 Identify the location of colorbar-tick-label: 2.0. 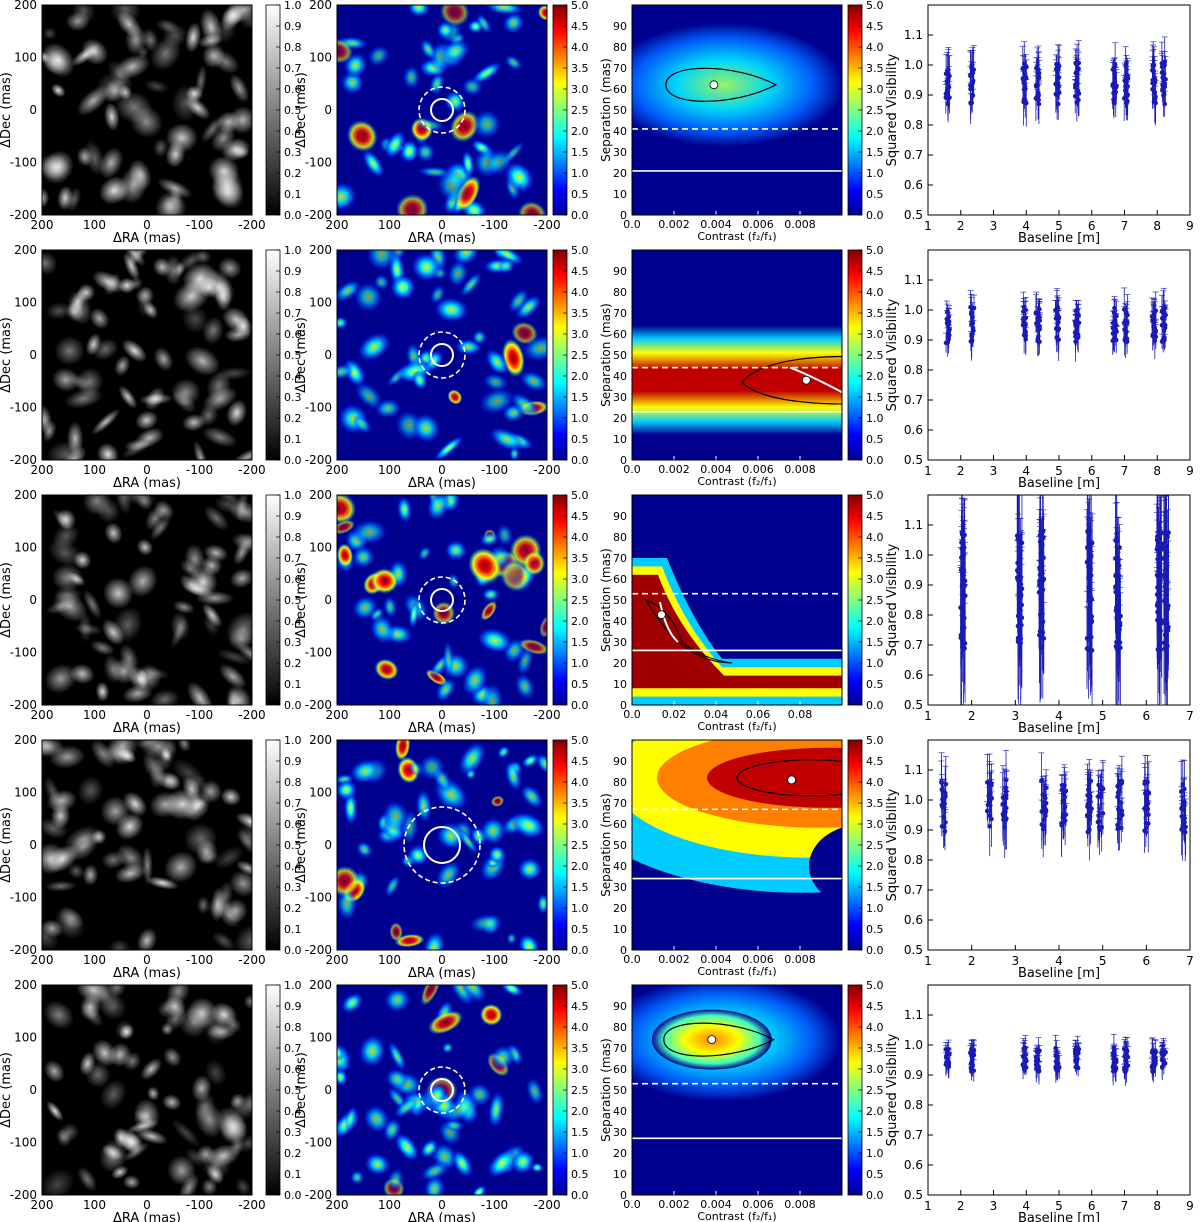
(875, 376).